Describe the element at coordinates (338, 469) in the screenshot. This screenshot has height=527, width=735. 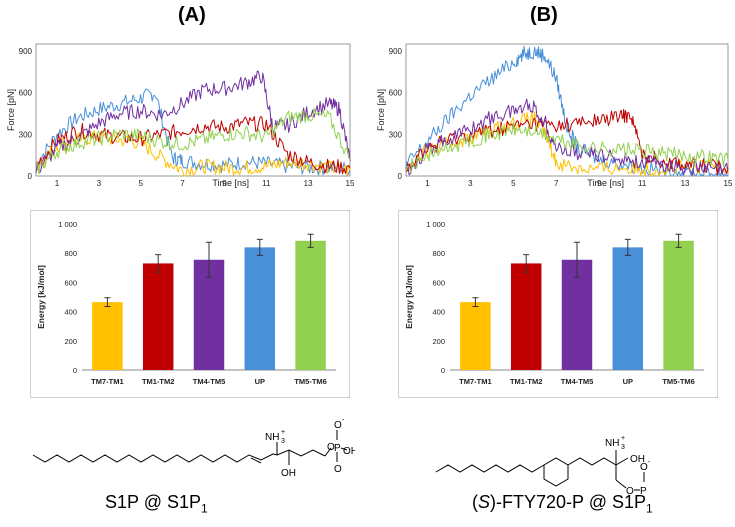
I see `s1p-p-o-label: O` at that location.